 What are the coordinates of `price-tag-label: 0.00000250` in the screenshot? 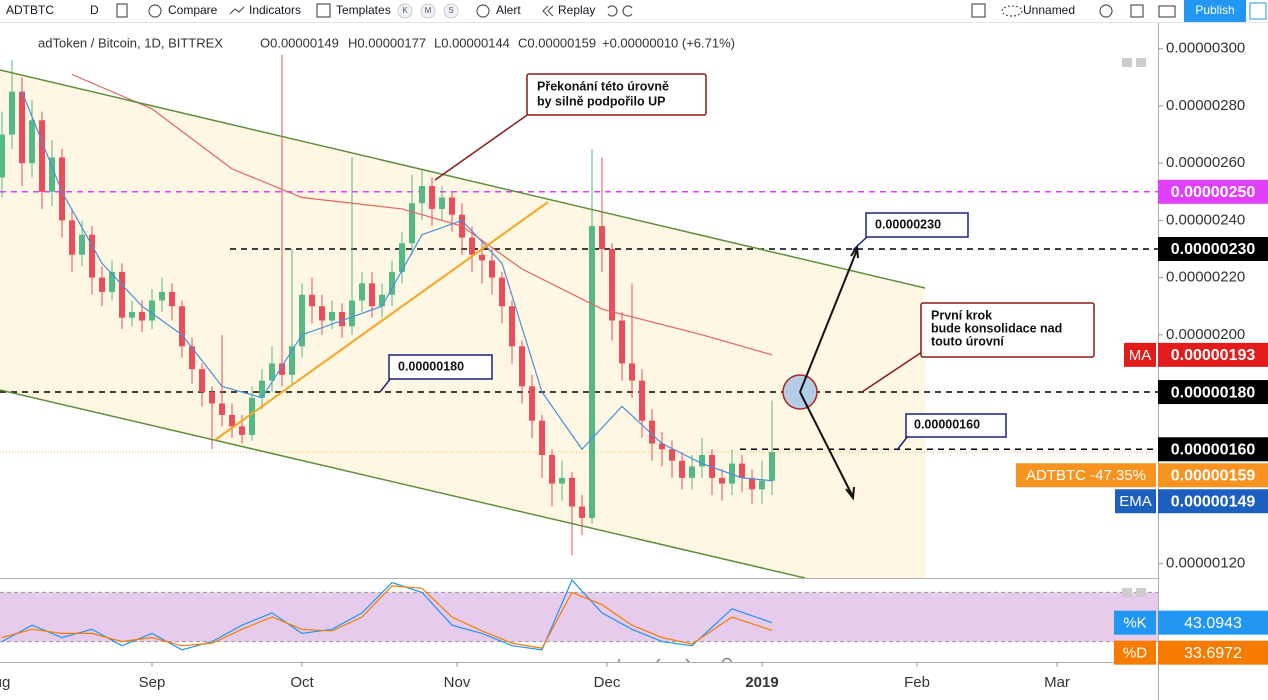 It's located at (1213, 192).